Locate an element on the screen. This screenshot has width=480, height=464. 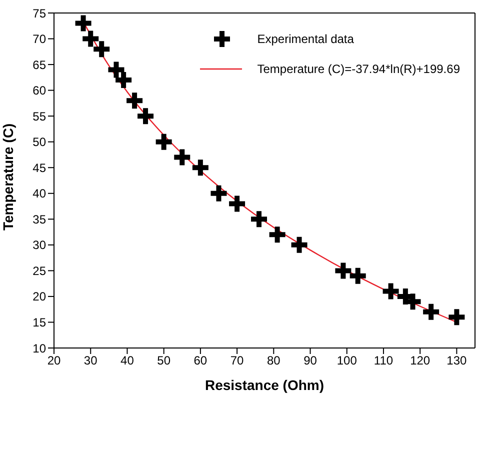
x-tick-label: 60 is located at coordinates (201, 361).